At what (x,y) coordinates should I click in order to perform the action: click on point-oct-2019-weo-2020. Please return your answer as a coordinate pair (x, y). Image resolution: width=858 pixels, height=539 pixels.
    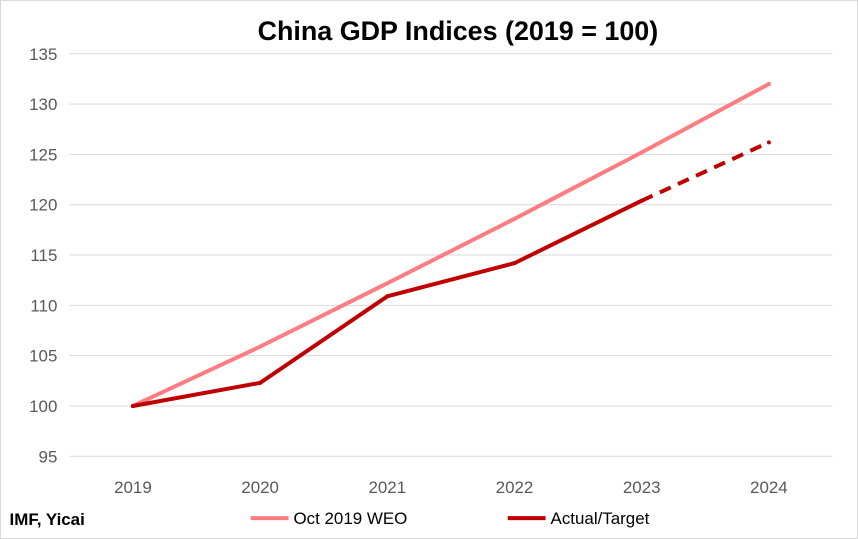
    Looking at the image, I should click on (260, 346).